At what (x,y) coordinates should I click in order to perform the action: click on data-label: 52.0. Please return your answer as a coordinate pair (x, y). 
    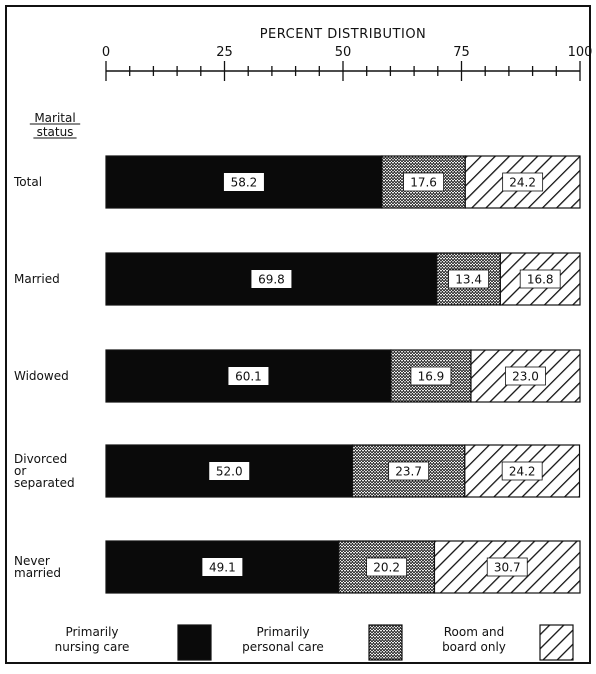
    Looking at the image, I should click on (229, 472).